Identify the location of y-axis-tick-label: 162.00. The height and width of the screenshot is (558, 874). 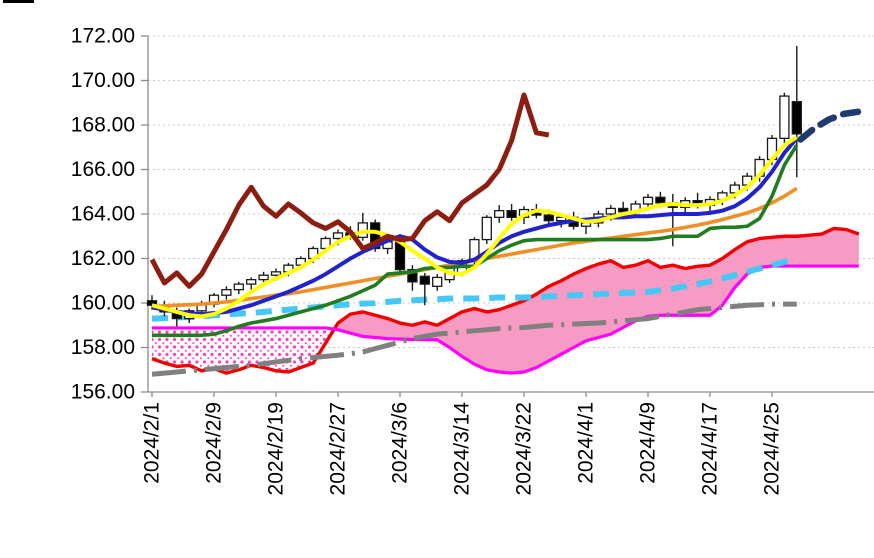
(103, 258).